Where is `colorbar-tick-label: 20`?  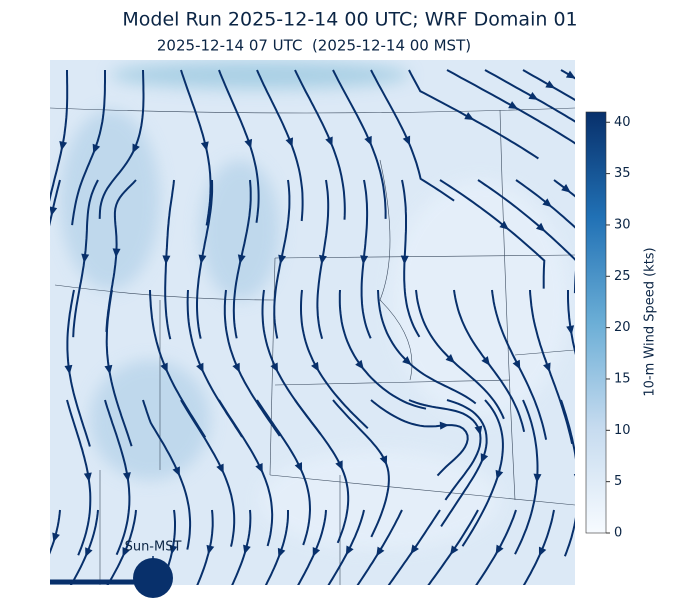 colorbar-tick-label: 20 is located at coordinates (622, 327).